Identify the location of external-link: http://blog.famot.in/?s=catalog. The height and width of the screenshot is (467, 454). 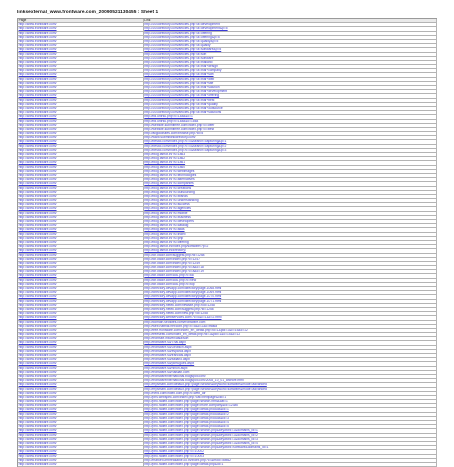
(290, 226).